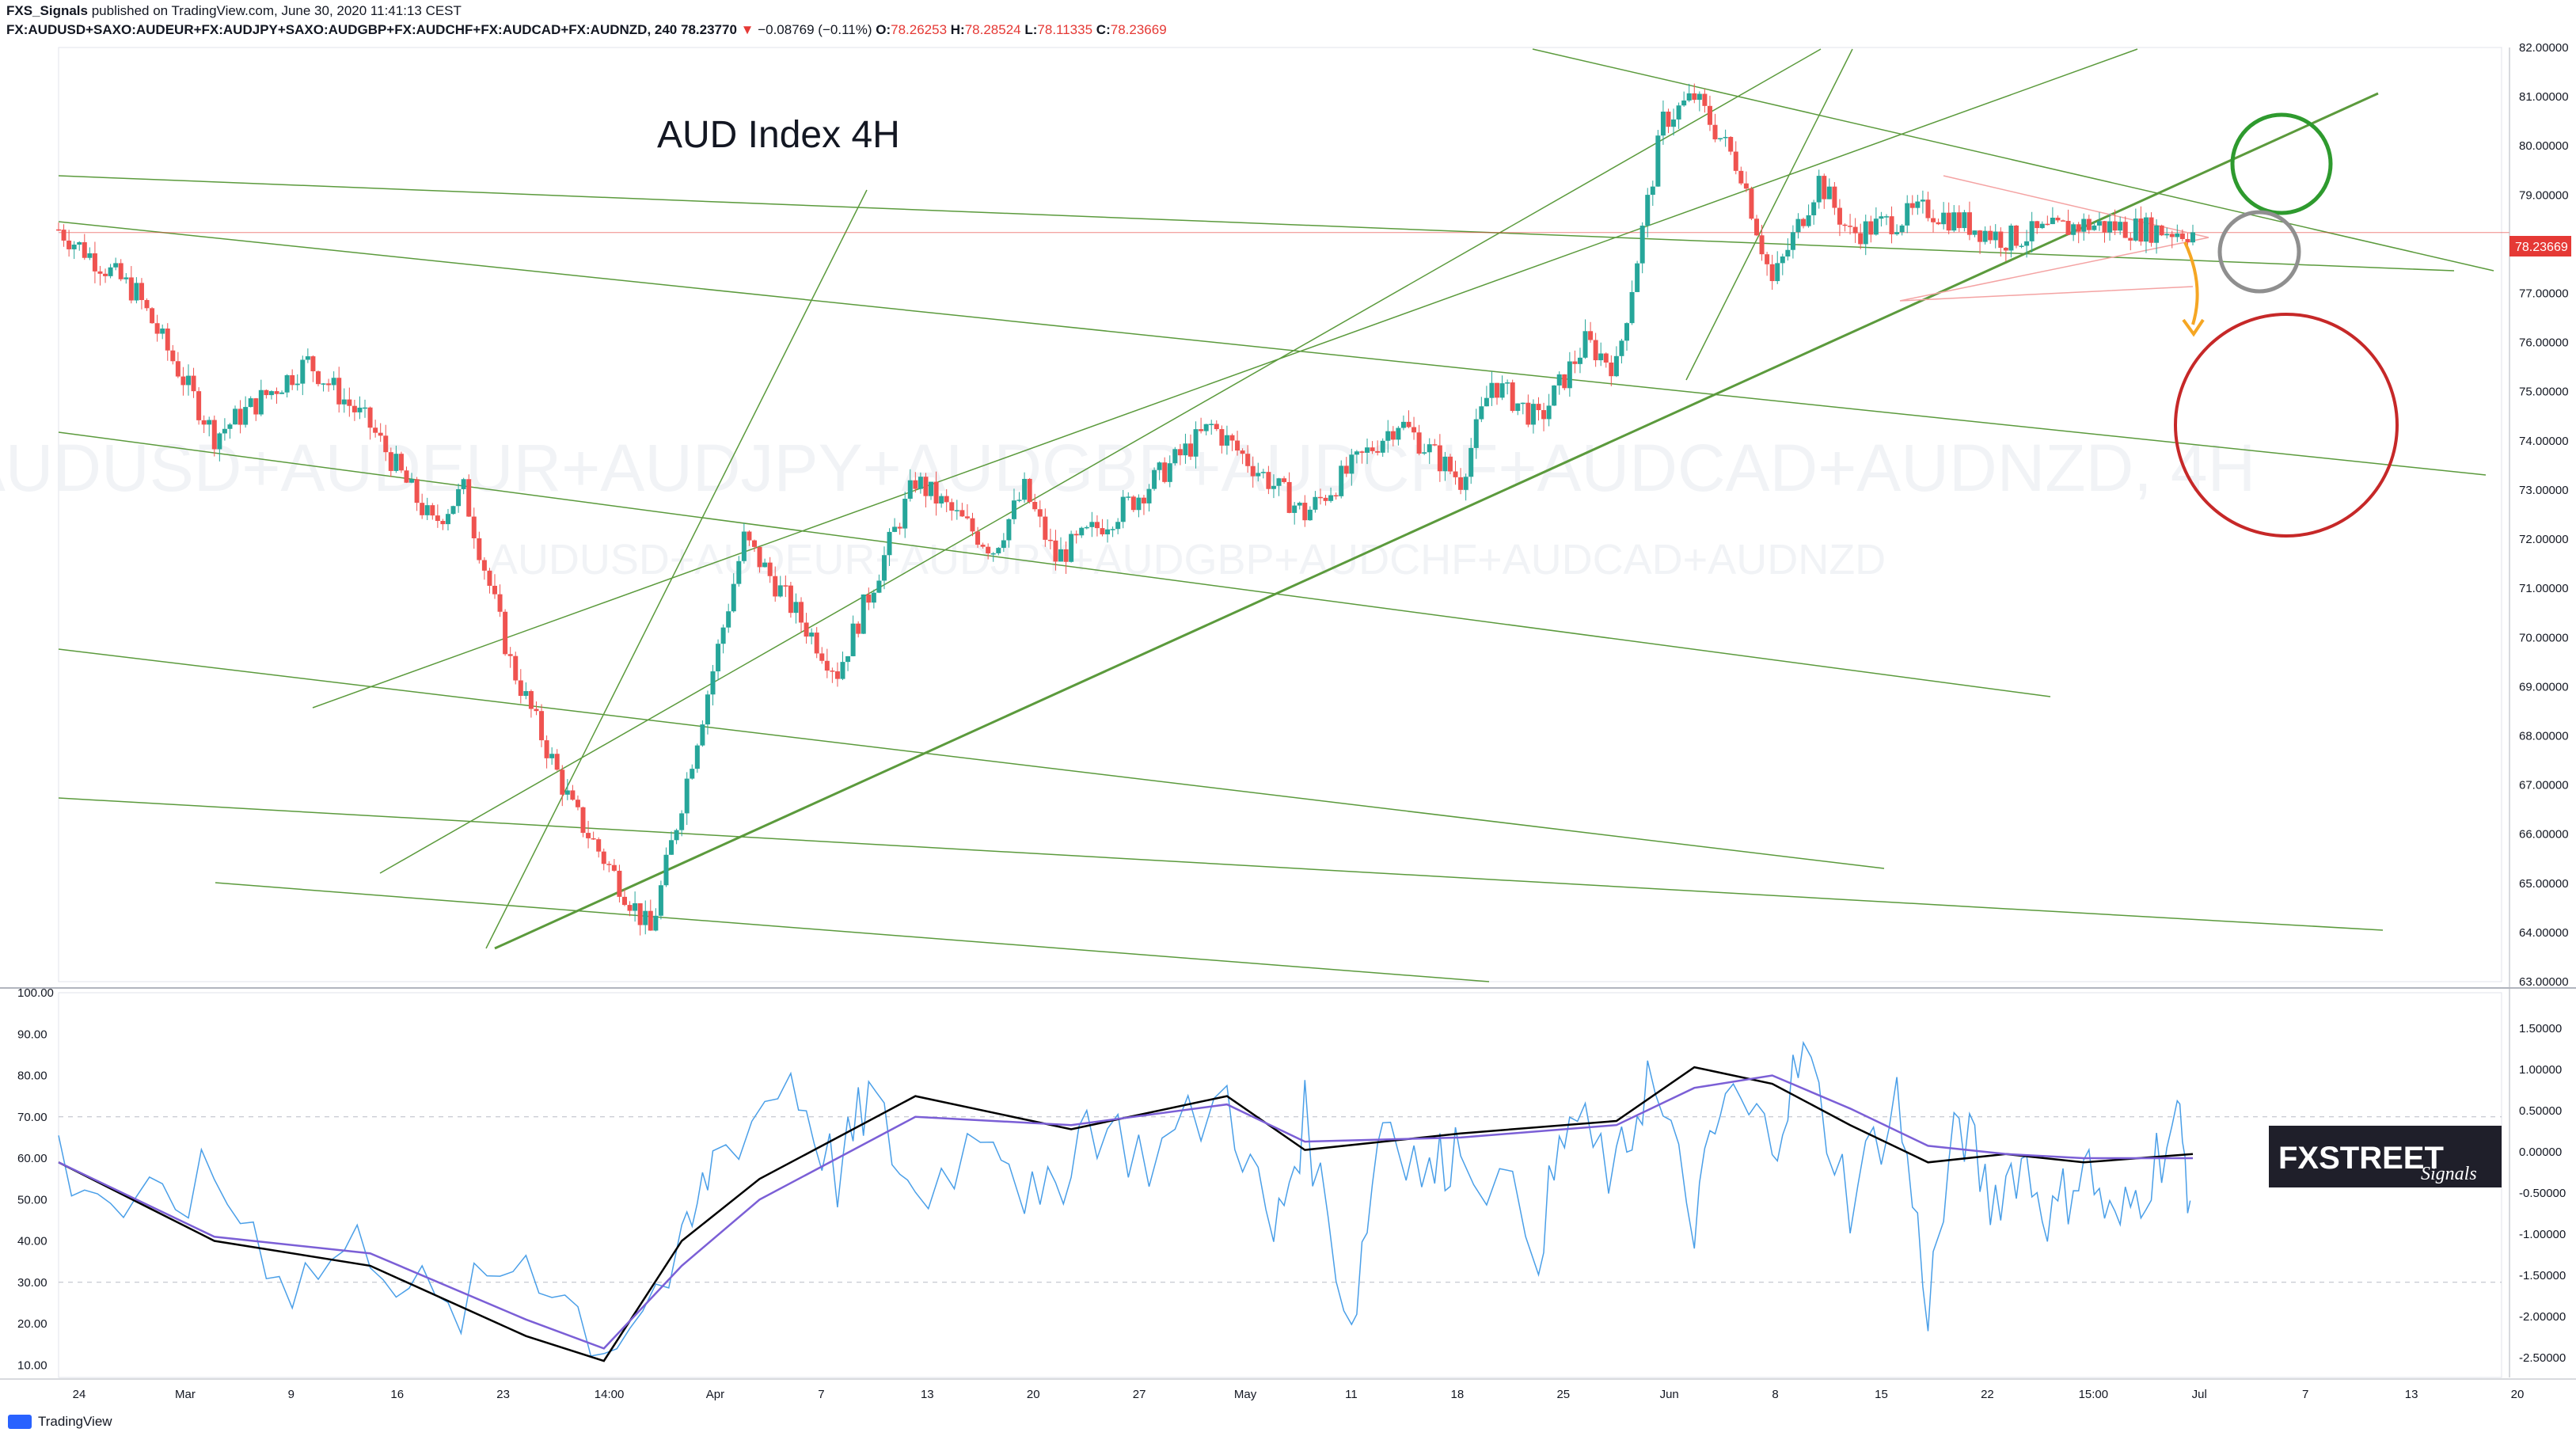 This screenshot has width=2576, height=1440. I want to click on price-badge-text: 78.23669, so click(2541, 247).